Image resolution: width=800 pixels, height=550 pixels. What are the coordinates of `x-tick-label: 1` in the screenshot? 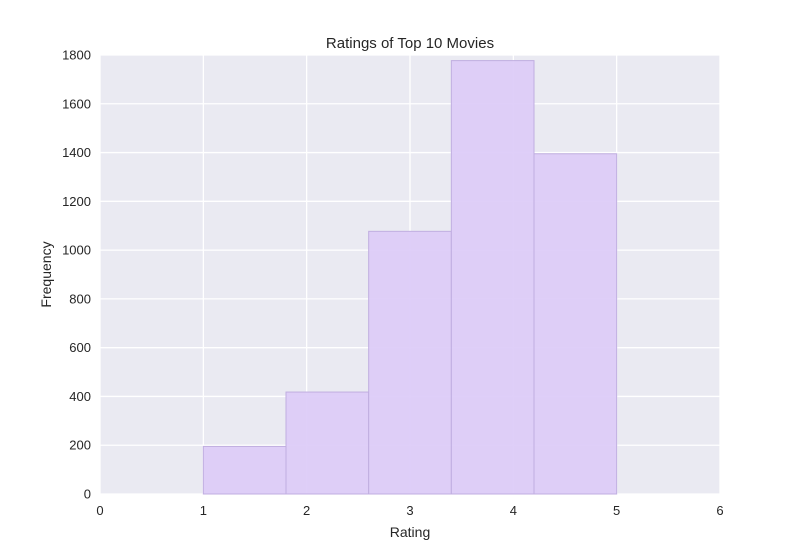 It's located at (203, 510).